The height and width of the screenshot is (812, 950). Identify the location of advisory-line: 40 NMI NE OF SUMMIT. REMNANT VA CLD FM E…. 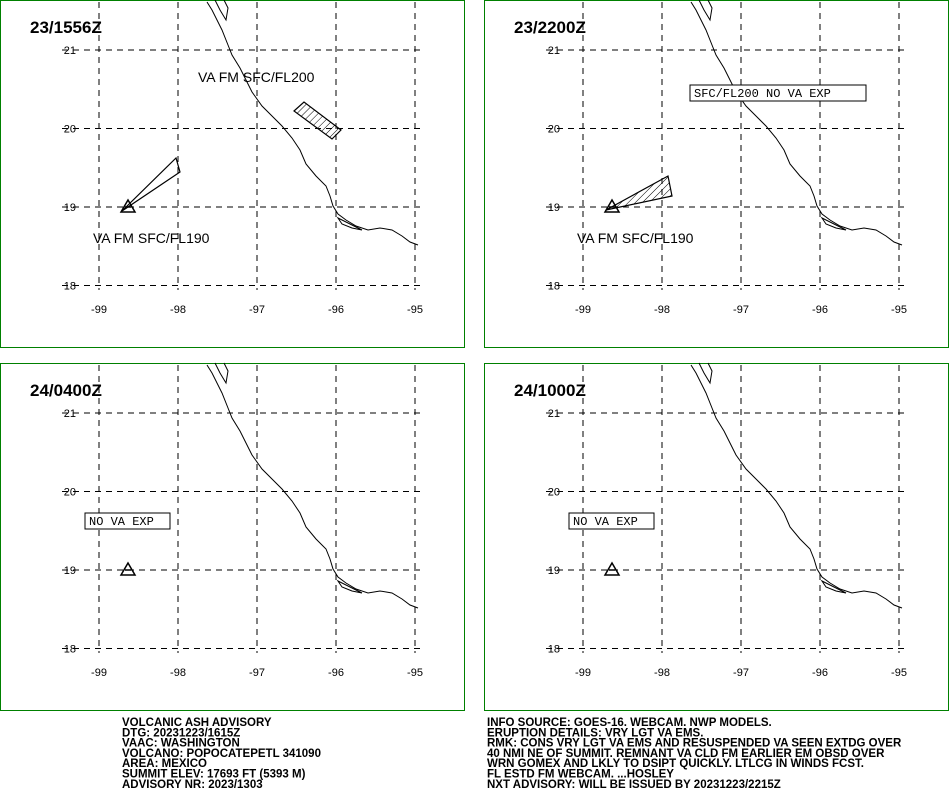
(686, 754).